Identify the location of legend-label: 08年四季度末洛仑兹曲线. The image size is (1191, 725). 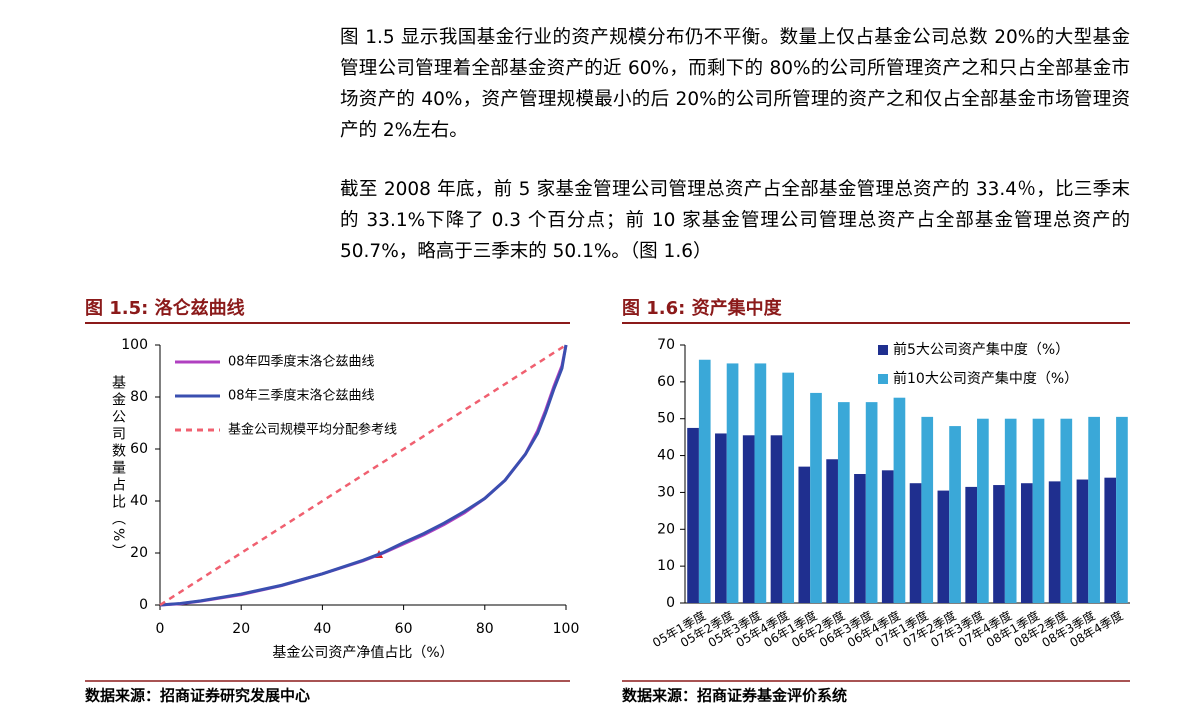
(301, 362).